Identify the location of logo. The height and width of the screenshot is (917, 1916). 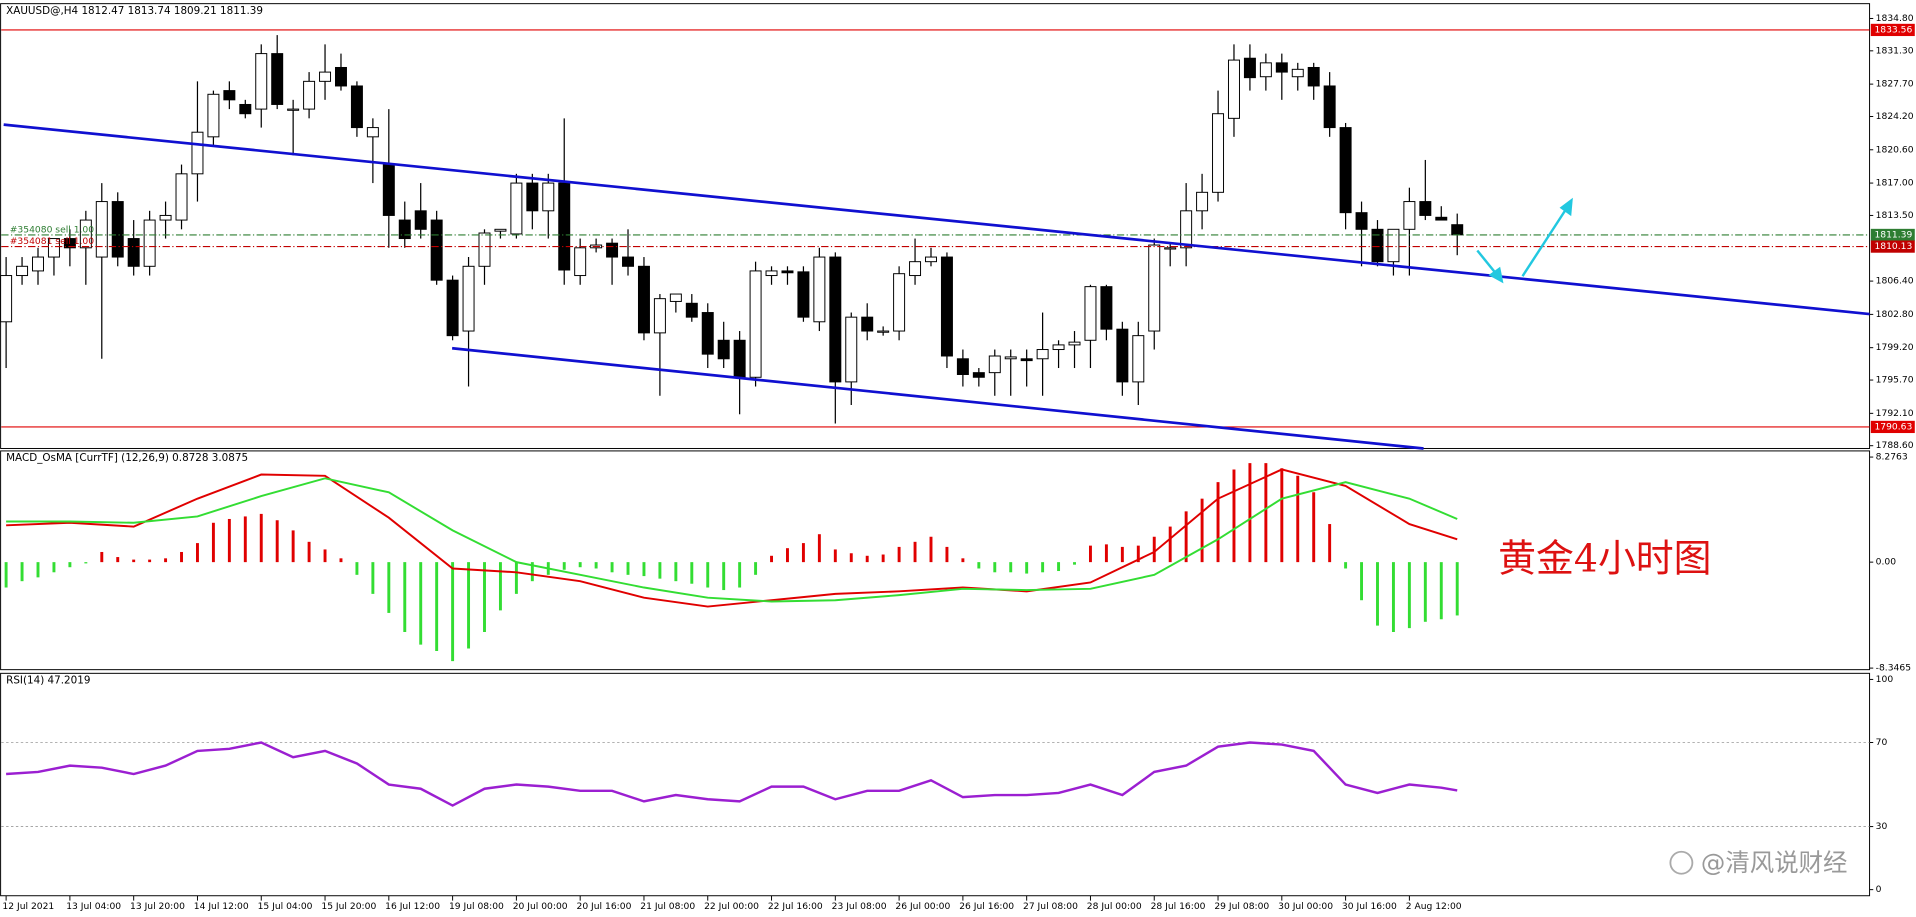
(1681, 862).